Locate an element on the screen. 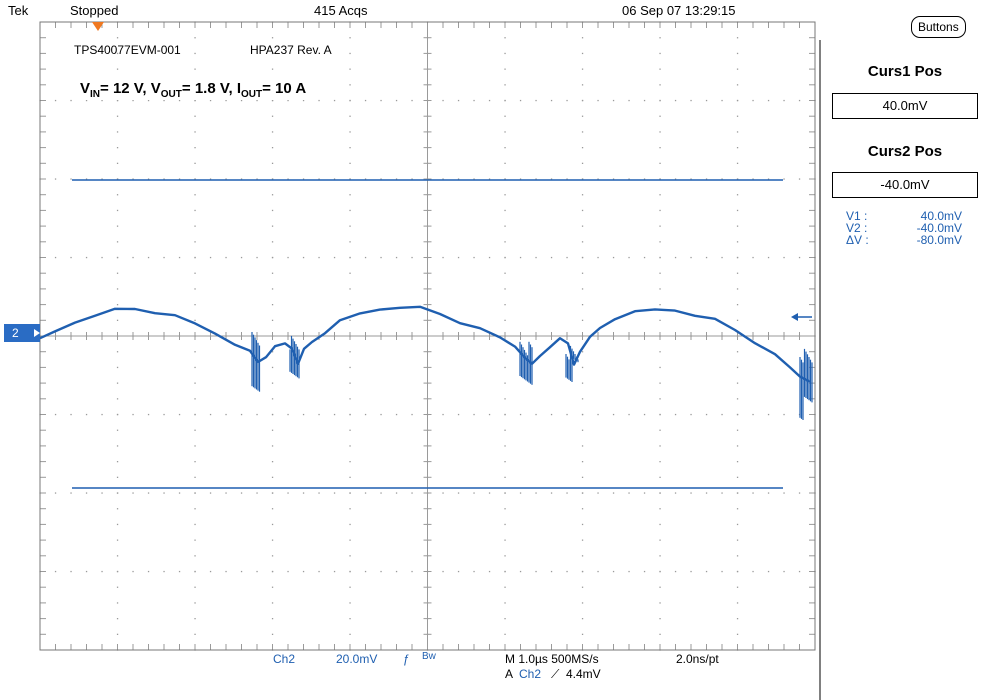 The height and width of the screenshot is (700, 988). trigger-level-arrow-icon is located at coordinates (794, 317).